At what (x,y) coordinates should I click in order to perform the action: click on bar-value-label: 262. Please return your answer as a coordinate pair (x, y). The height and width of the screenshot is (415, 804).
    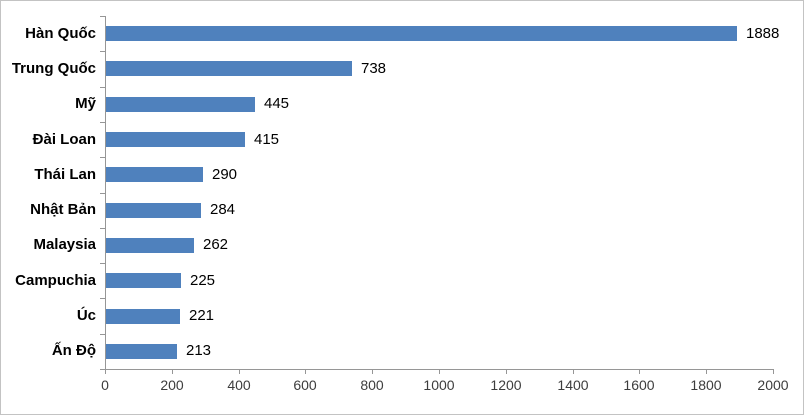
    Looking at the image, I should click on (216, 244).